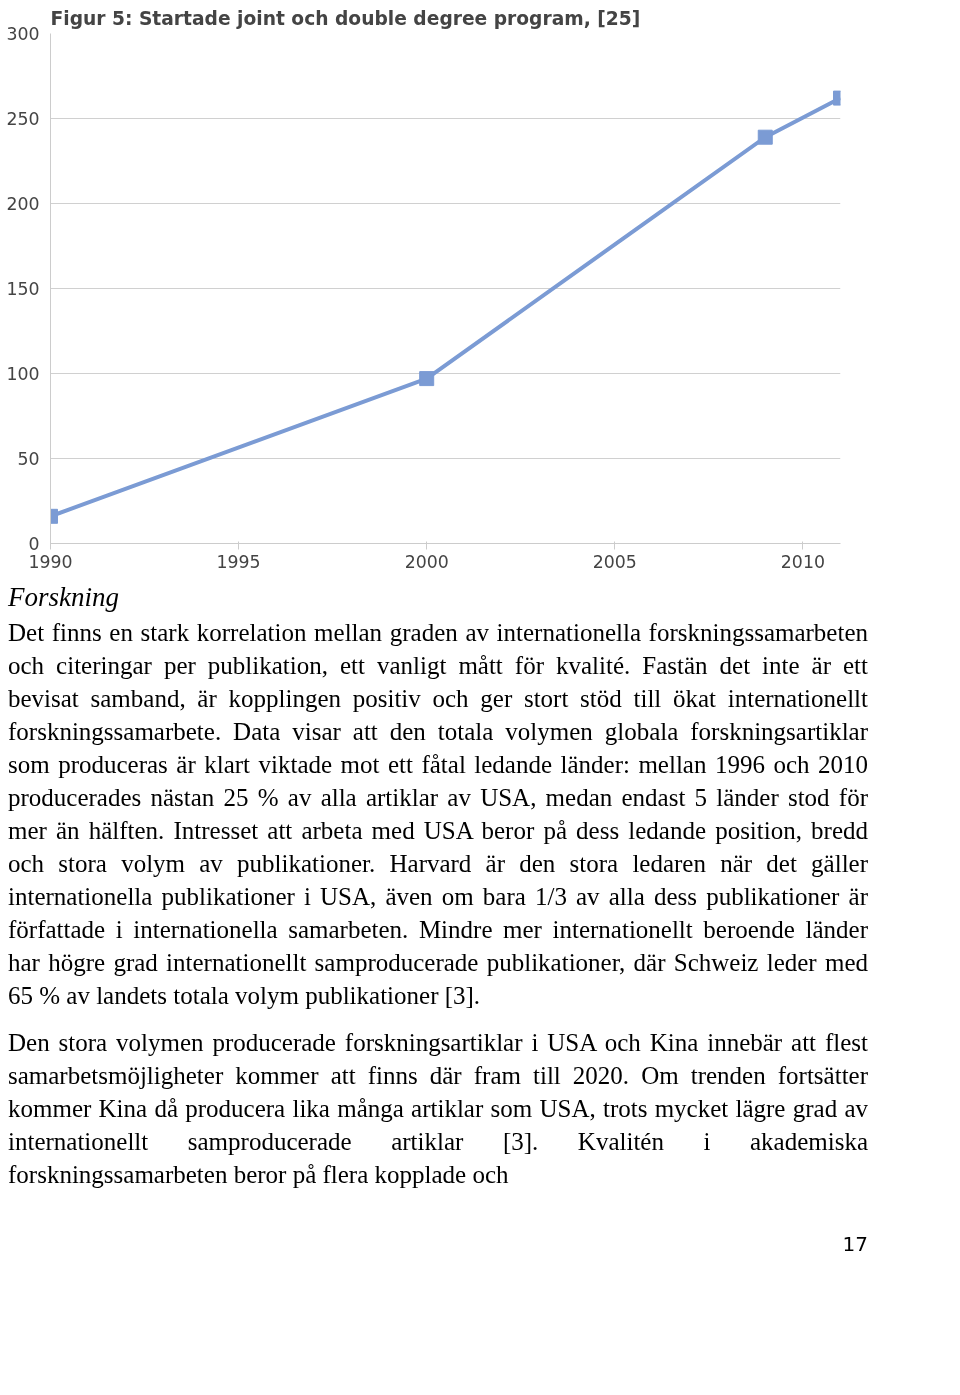  Describe the element at coordinates (50, 561) in the screenshot. I see `x-tick-label: 1990` at that location.